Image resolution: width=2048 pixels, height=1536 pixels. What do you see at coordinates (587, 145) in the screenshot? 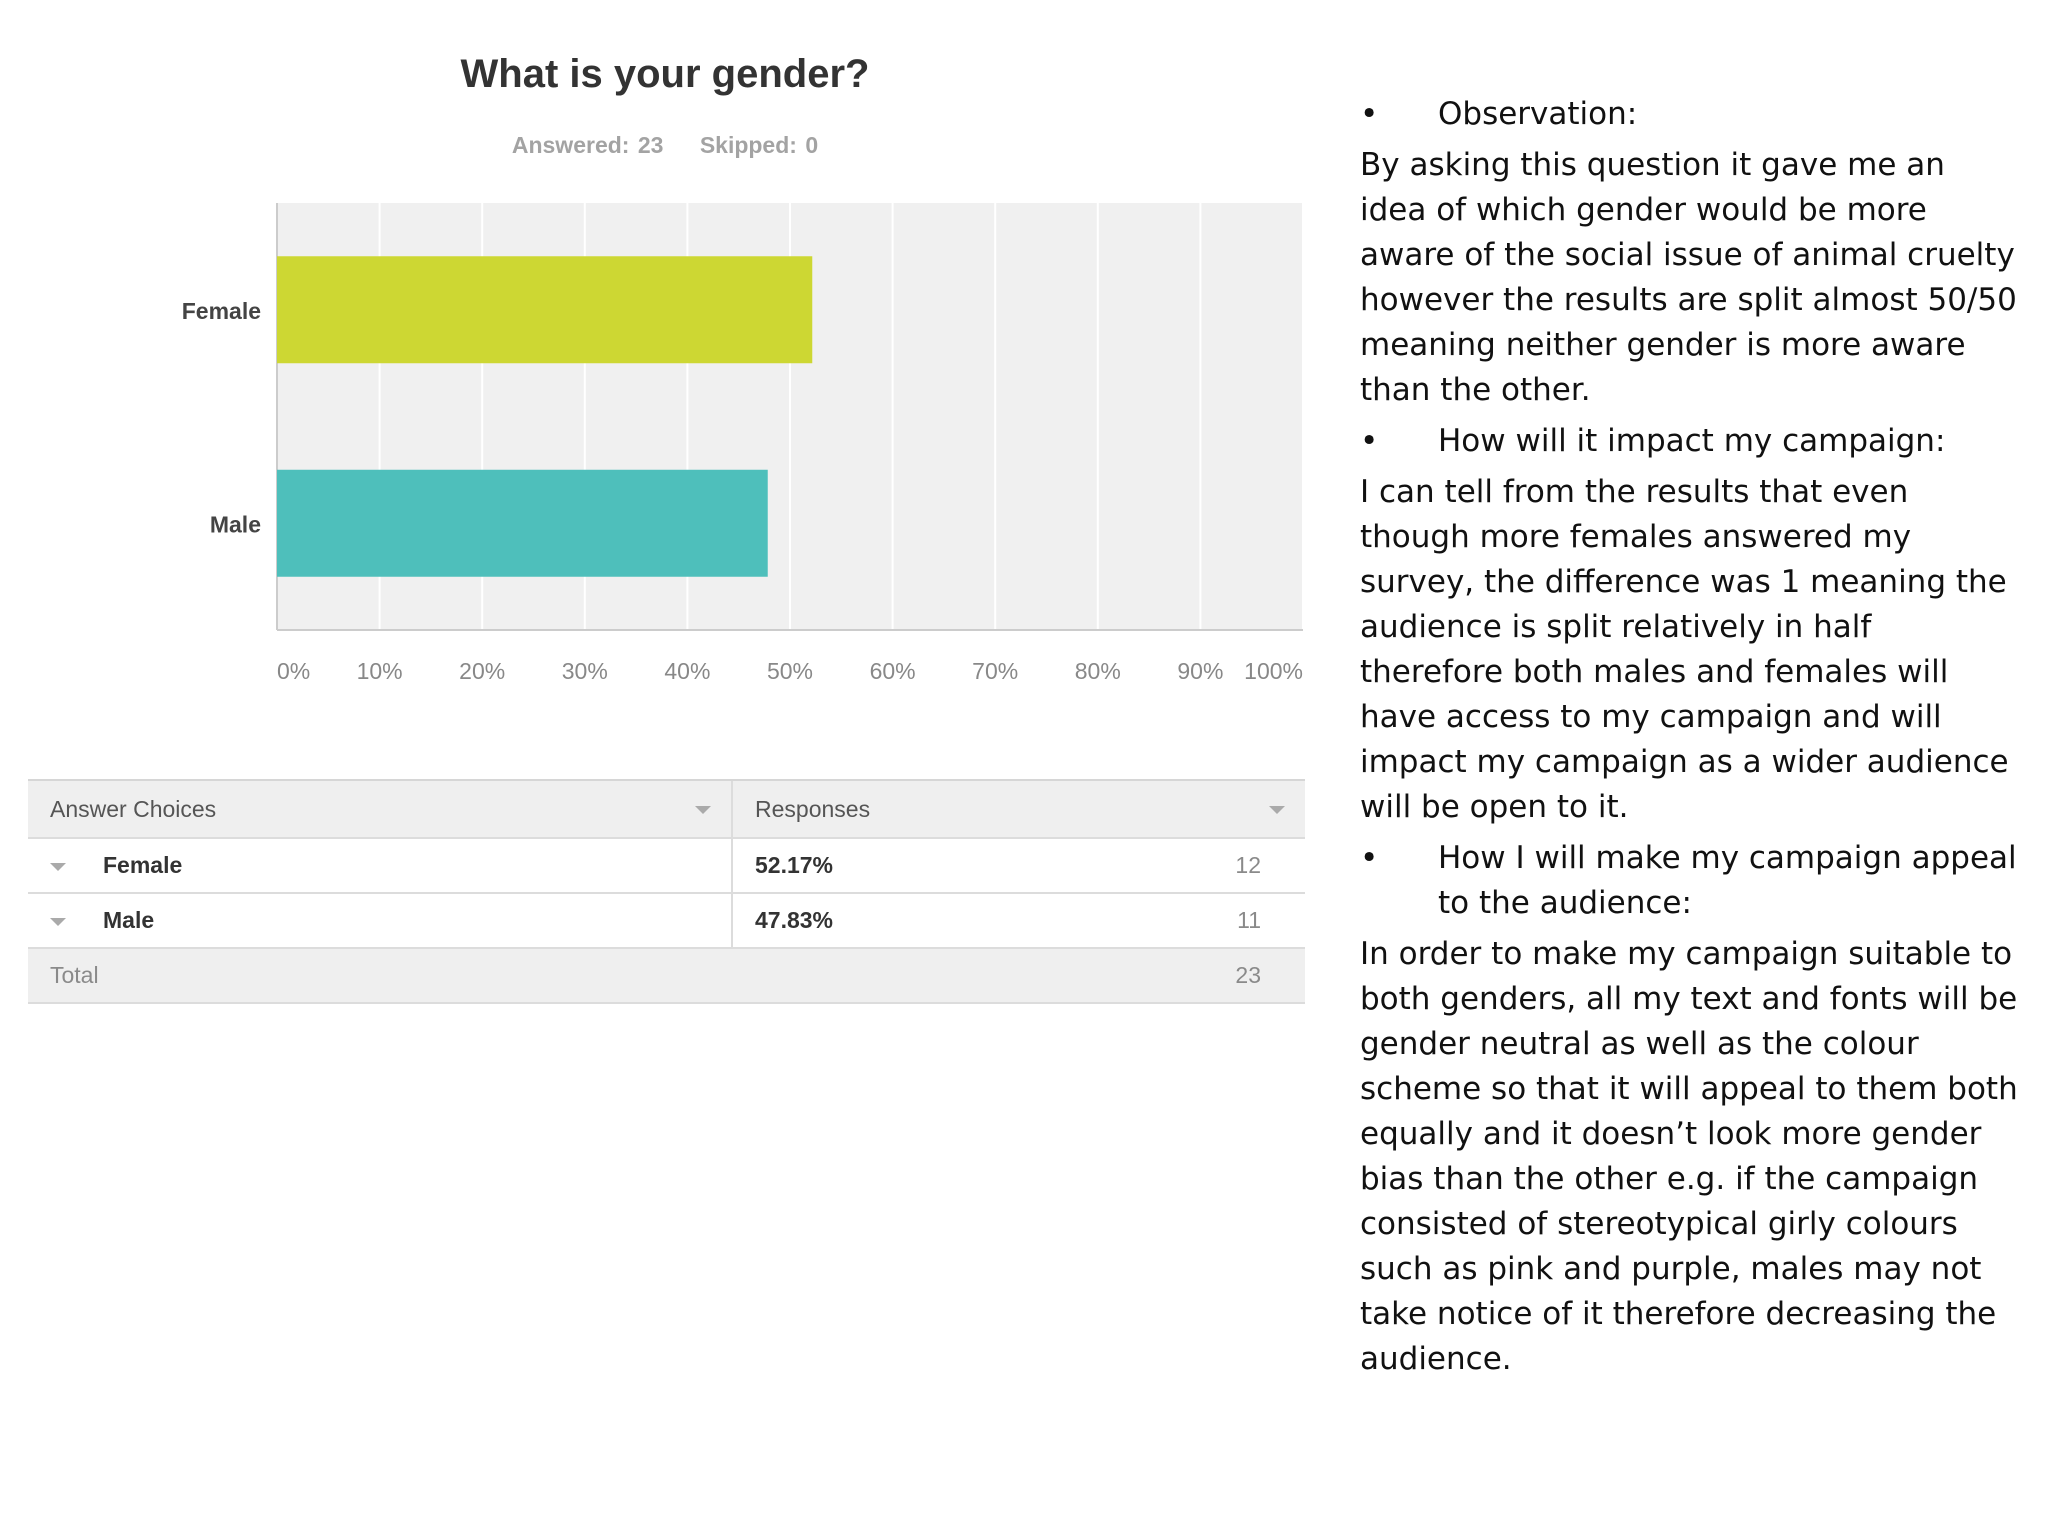
I see `answered-count: Answered: 23` at bounding box center [587, 145].